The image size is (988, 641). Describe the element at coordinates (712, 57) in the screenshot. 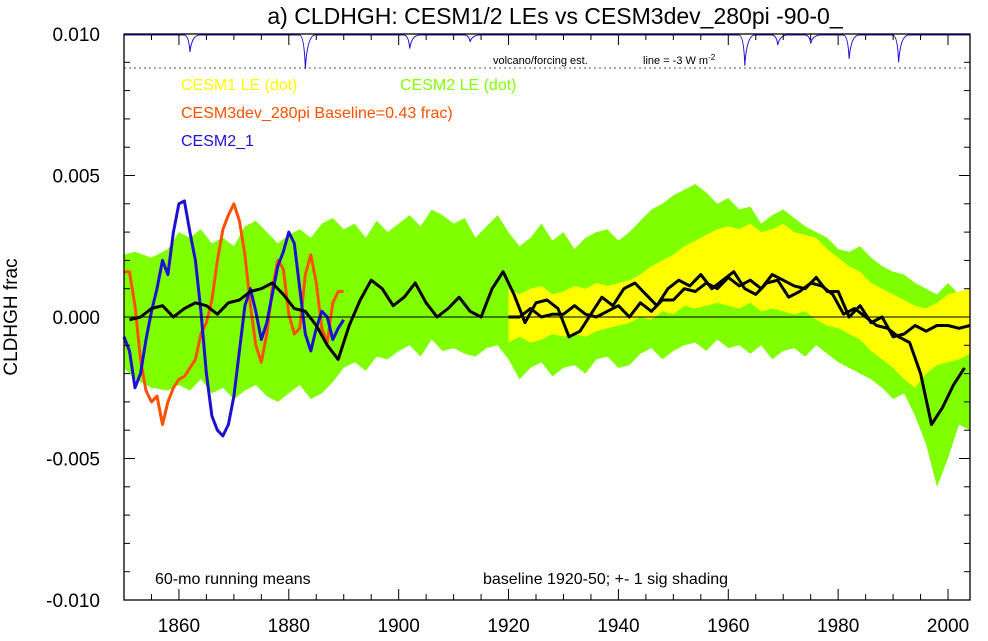

I see `line-scale-sup: -2` at that location.